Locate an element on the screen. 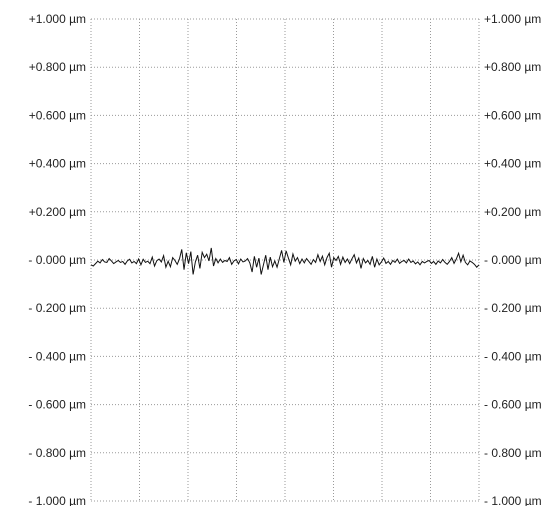  y-tick-label-left: - 0.600 µm is located at coordinates (57, 405).